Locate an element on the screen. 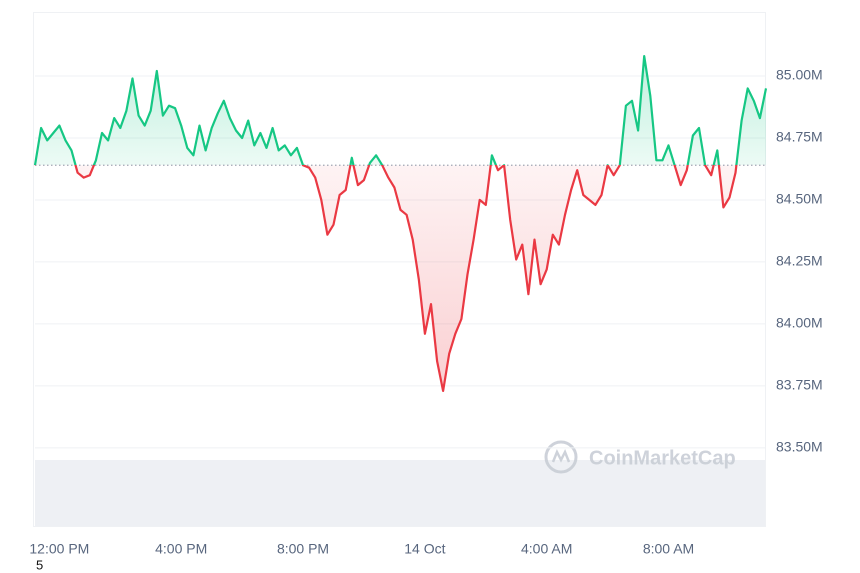 This screenshot has height=573, width=860. x-tick-label: 14 Oct is located at coordinates (424, 549).